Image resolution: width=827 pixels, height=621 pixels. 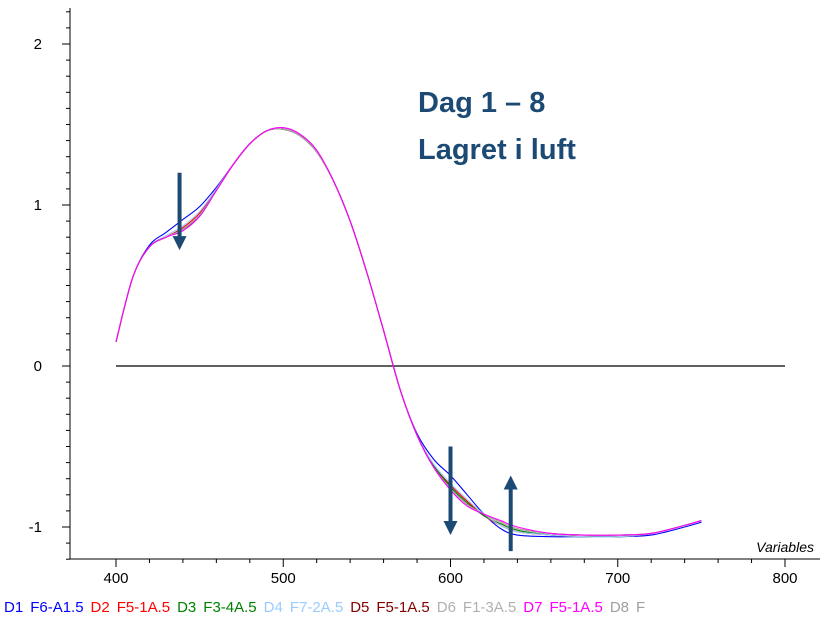 What do you see at coordinates (115, 578) in the screenshot?
I see `x-tick-label: 400` at bounding box center [115, 578].